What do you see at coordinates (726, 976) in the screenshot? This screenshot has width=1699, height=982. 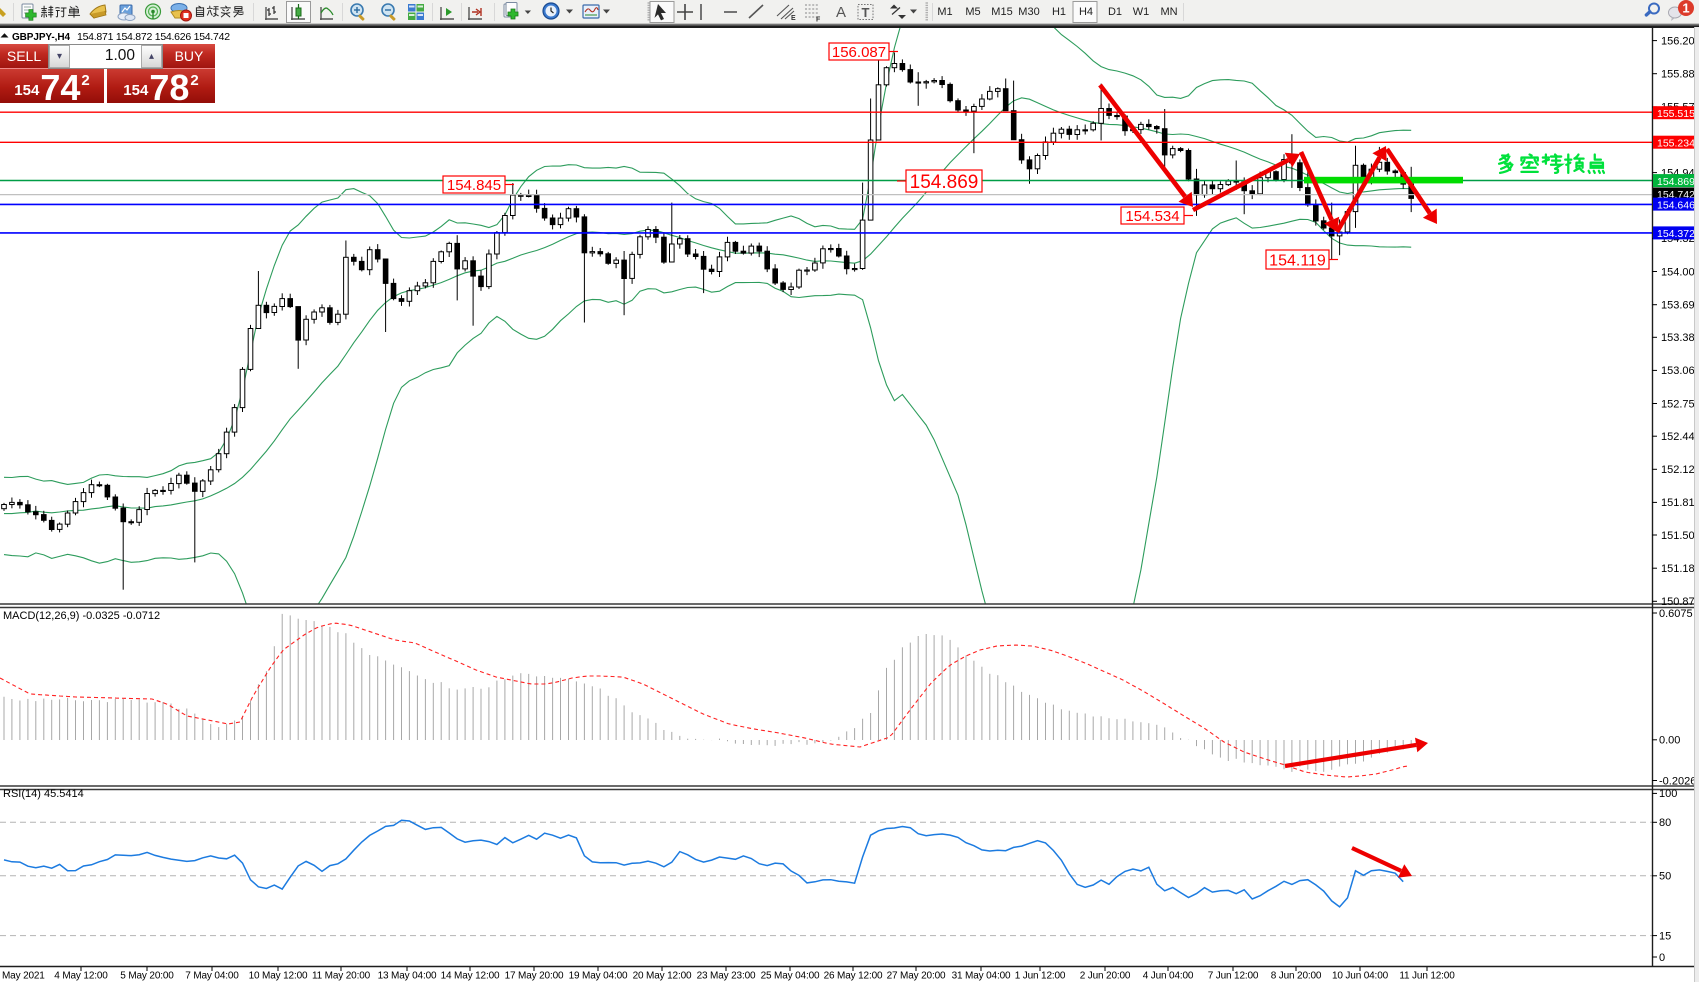 I see `svg-text: 23 May 23:00` at bounding box center [726, 976].